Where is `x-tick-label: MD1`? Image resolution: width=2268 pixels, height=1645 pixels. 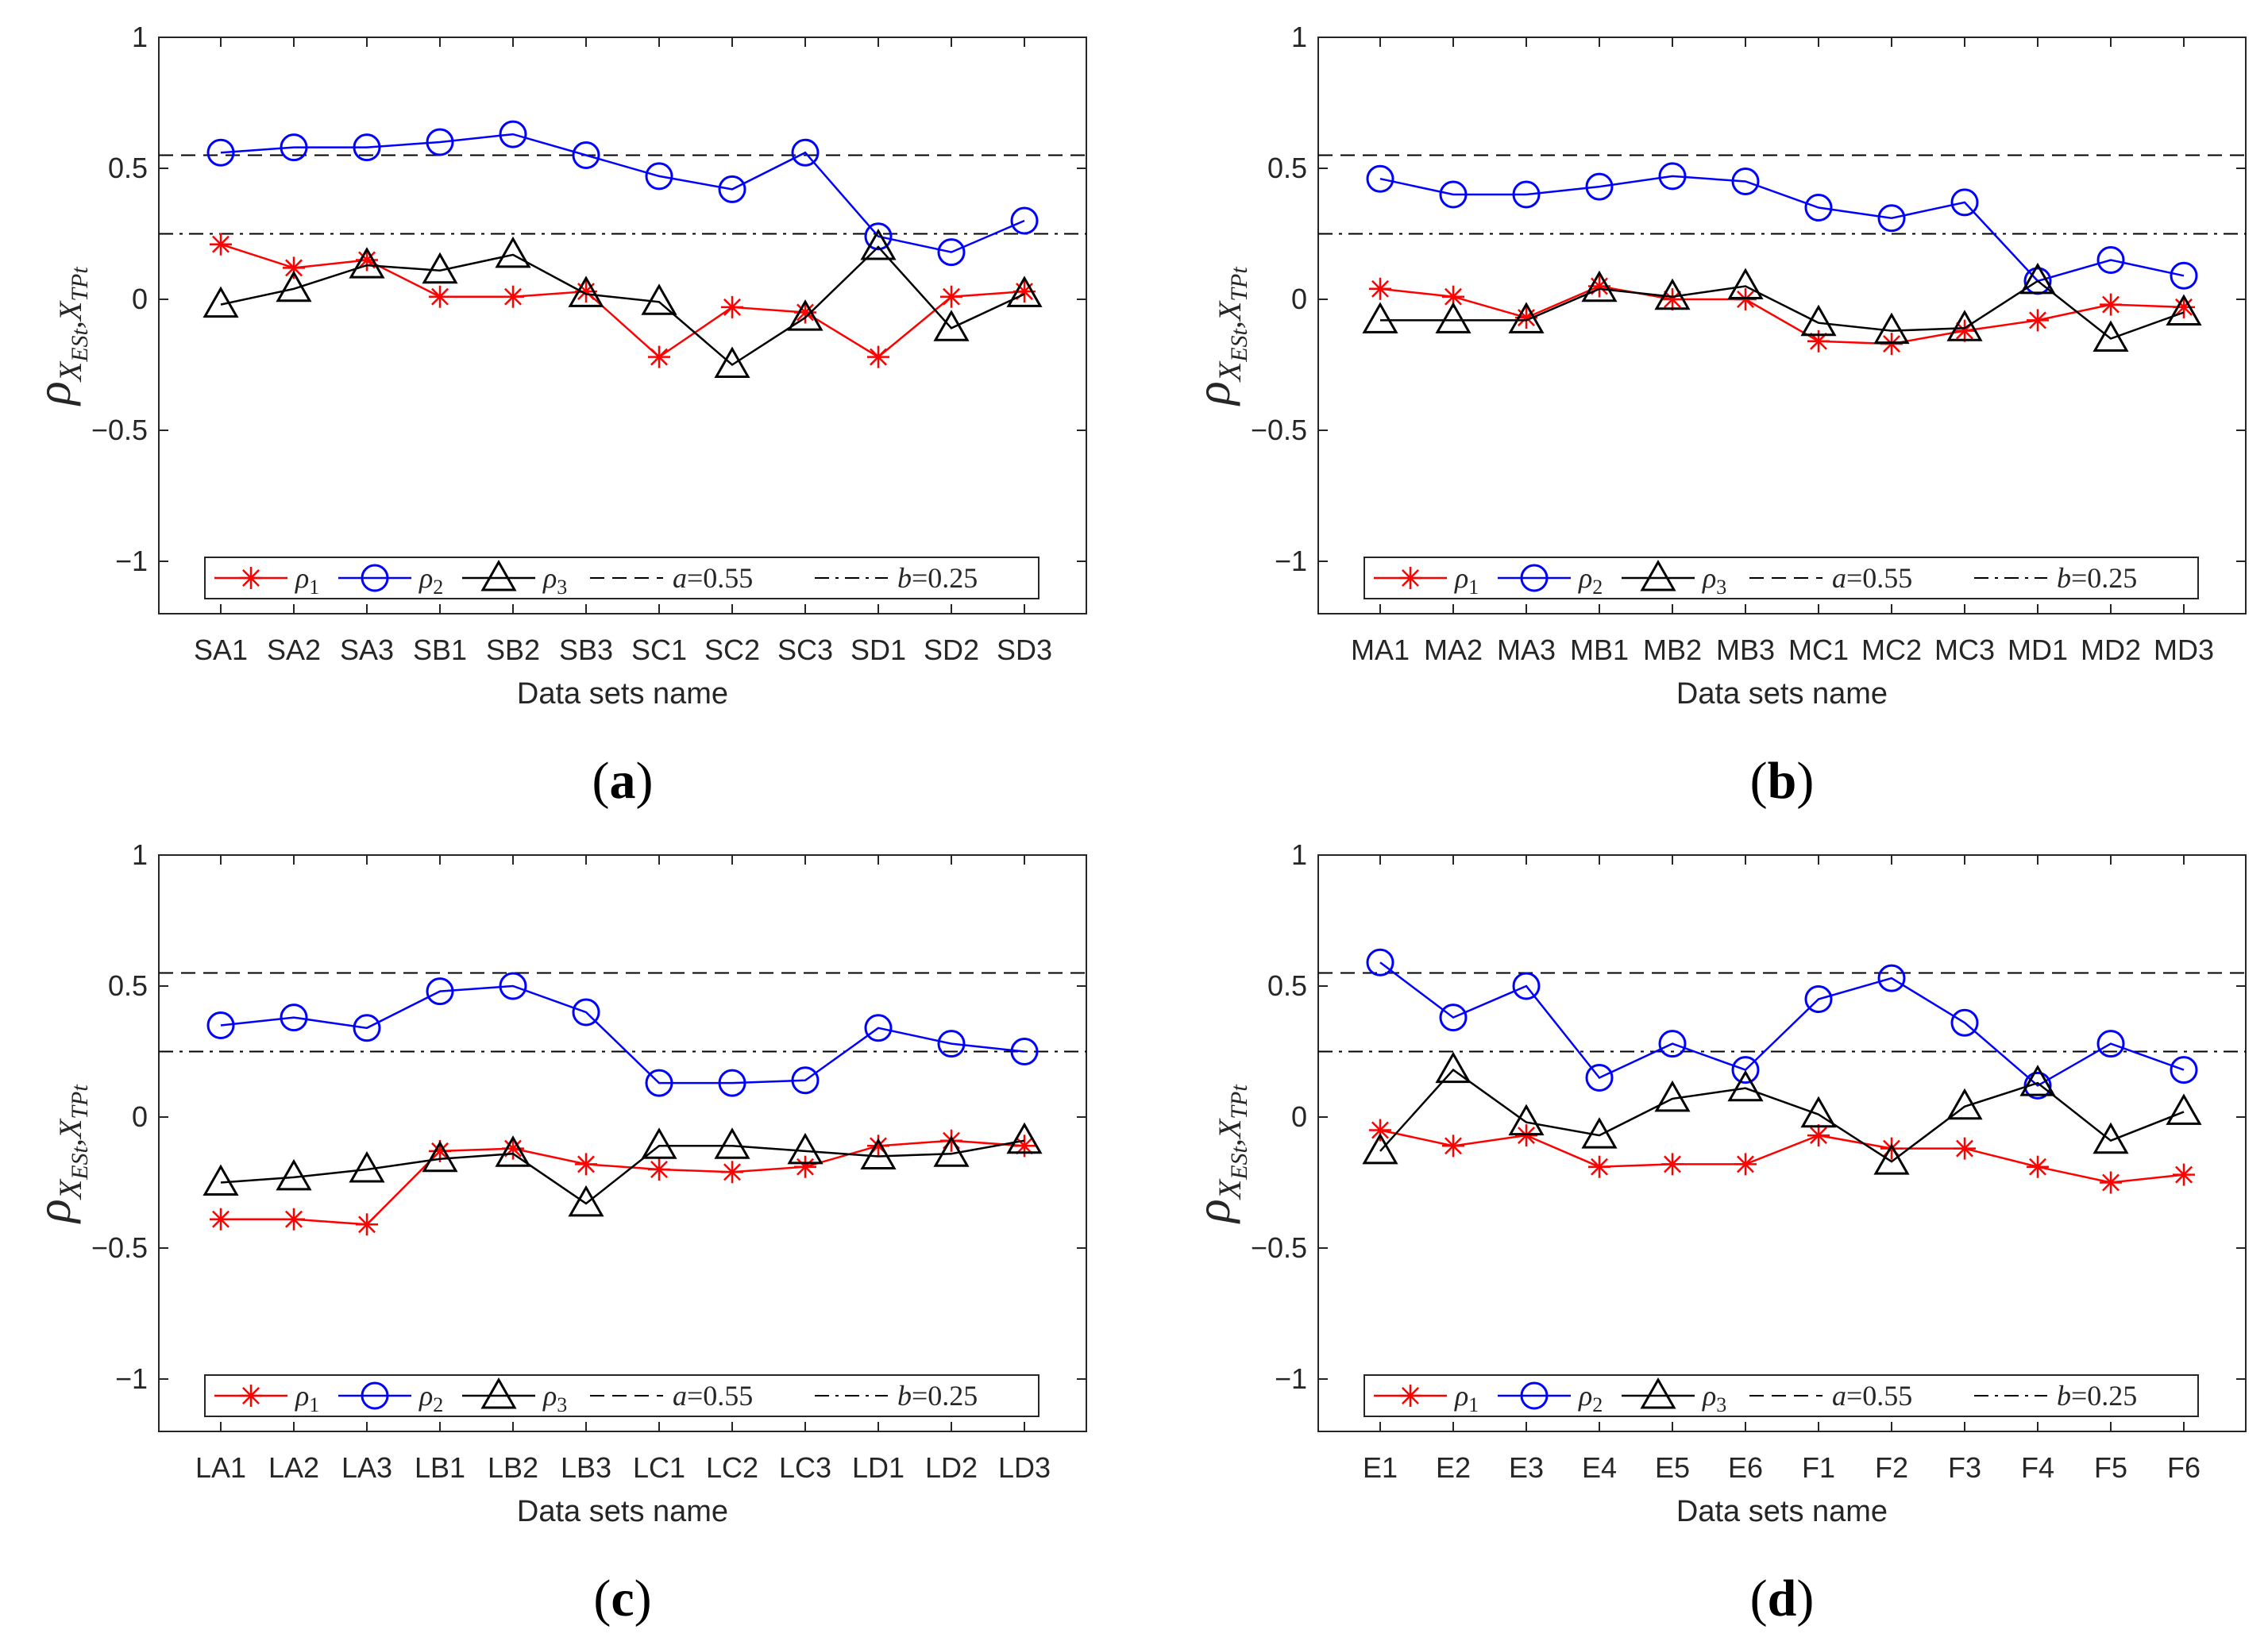
x-tick-label: MD1 is located at coordinates (2038, 650).